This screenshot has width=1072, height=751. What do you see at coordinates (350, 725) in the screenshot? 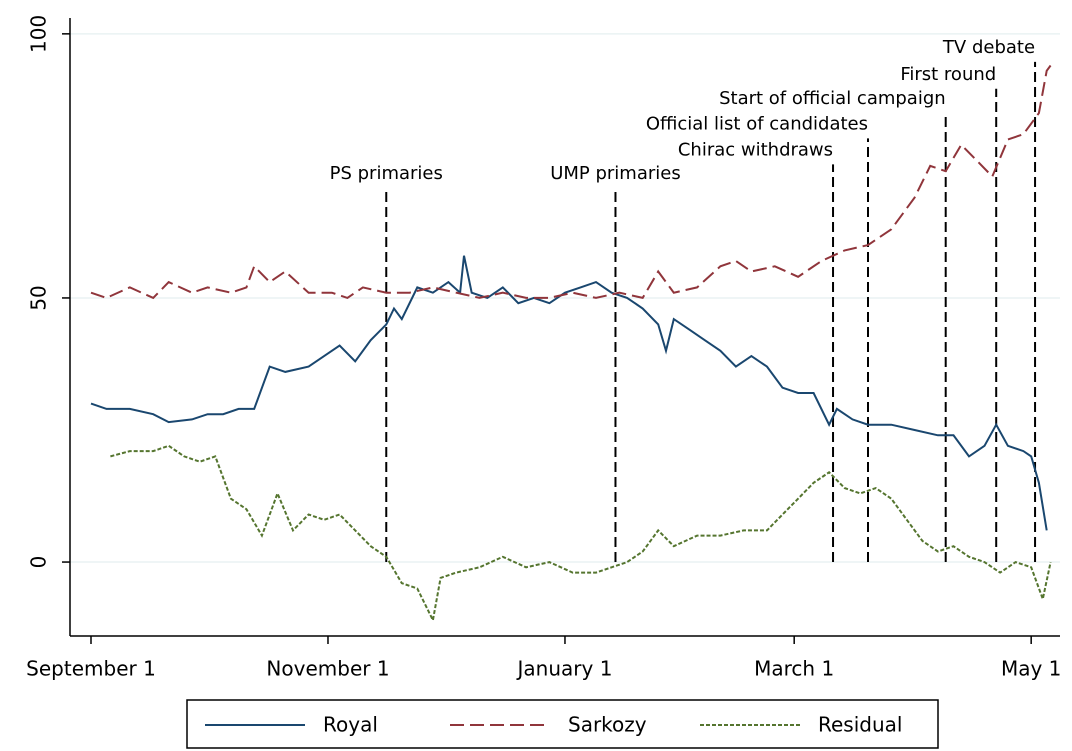
I see `legend-label: Royal` at bounding box center [350, 725].